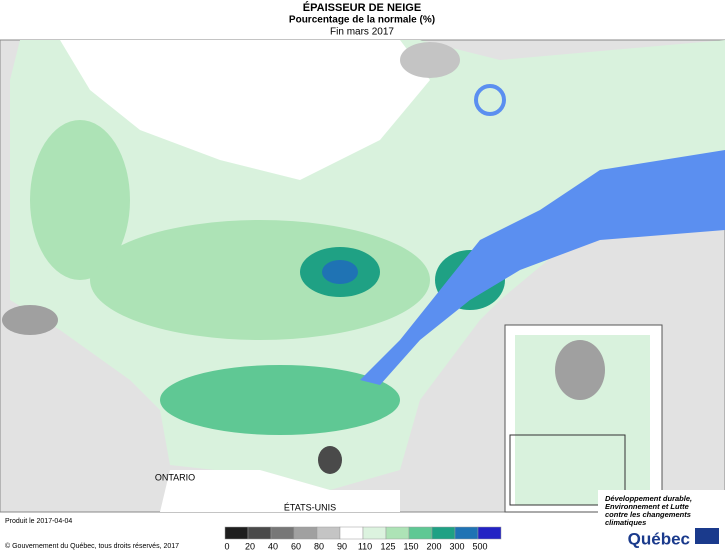  What do you see at coordinates (580, 370) in the screenshot?
I see `inset-low-zone` at bounding box center [580, 370].